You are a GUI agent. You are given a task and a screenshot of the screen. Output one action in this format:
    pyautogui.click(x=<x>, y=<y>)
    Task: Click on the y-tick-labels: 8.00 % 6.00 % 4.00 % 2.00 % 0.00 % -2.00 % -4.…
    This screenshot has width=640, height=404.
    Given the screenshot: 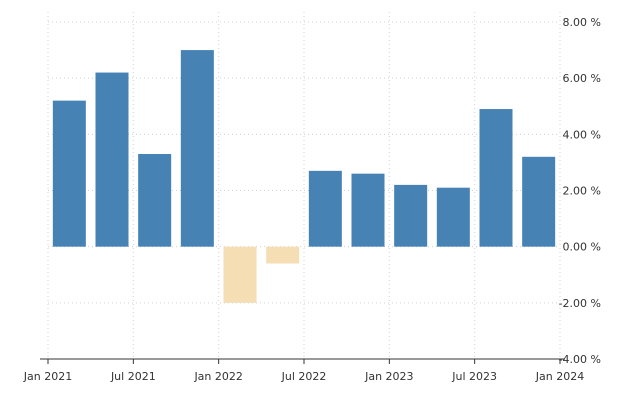 What is the action you would take?
    pyautogui.click(x=580, y=191)
    